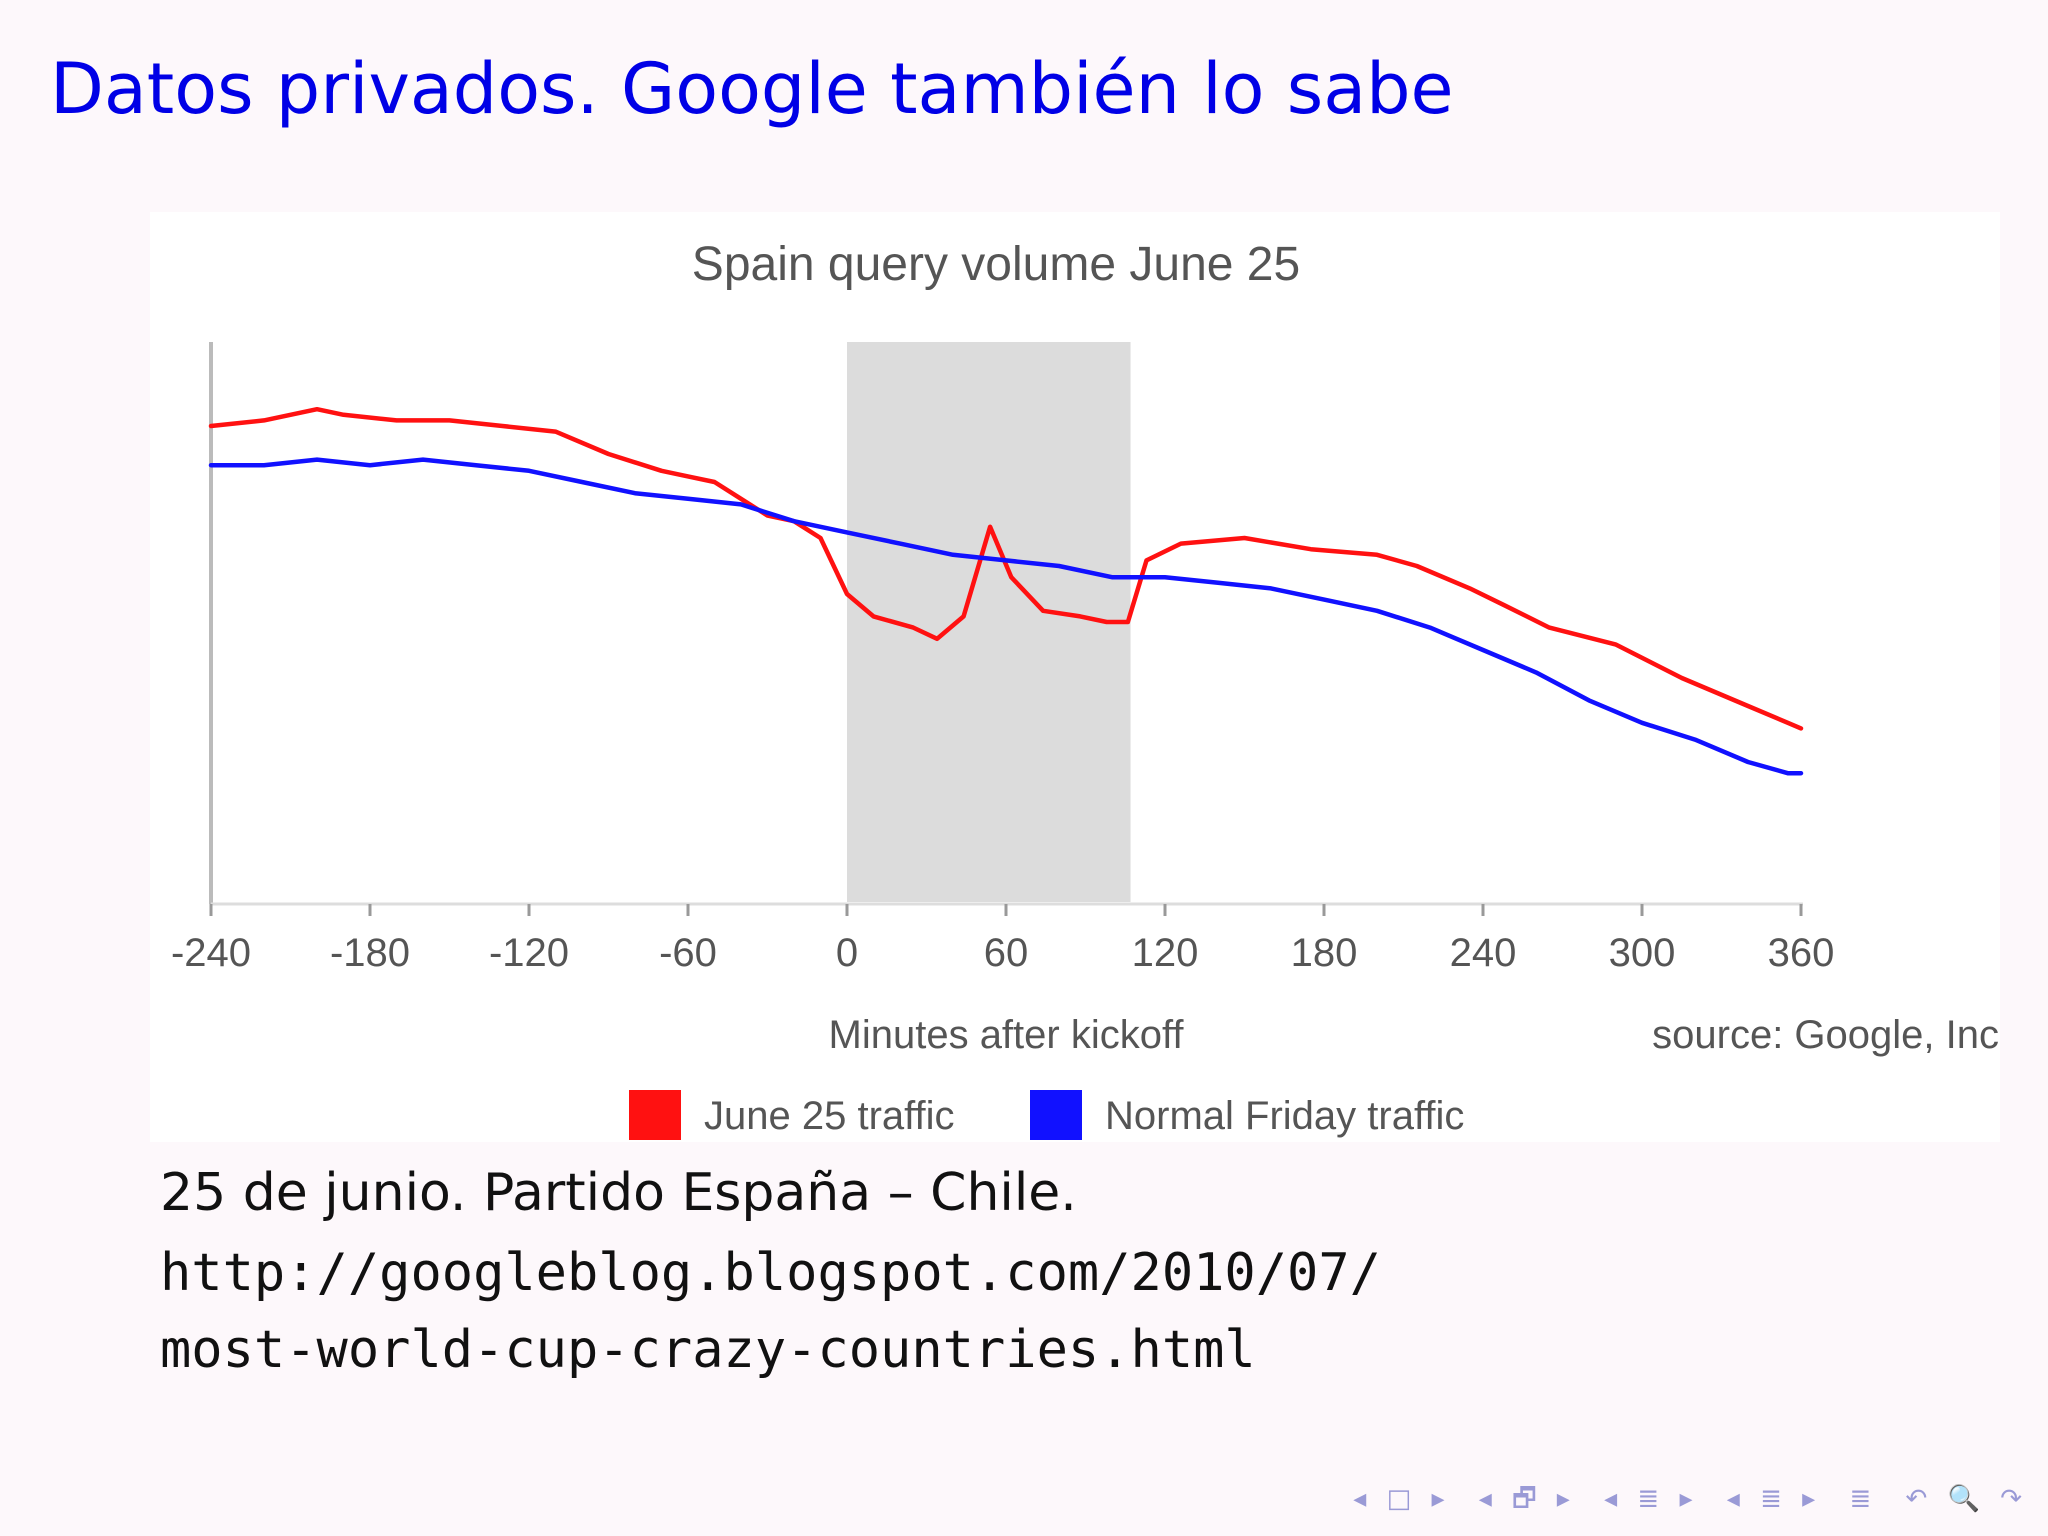 Image resolution: width=2048 pixels, height=1536 pixels. I want to click on legend-label-normal-friday: Normal Friday traffic, so click(1284, 1116).